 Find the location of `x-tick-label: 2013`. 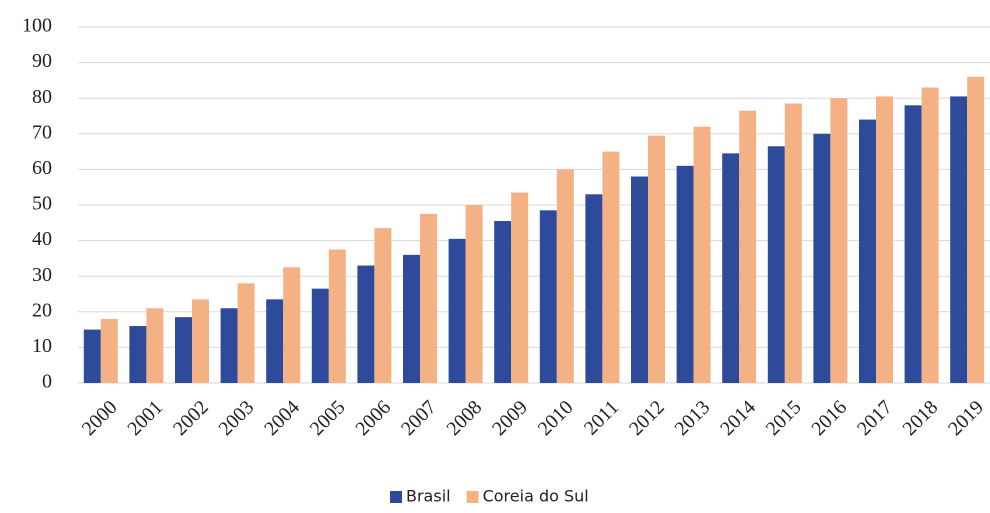

x-tick-label: 2013 is located at coordinates (693, 418).